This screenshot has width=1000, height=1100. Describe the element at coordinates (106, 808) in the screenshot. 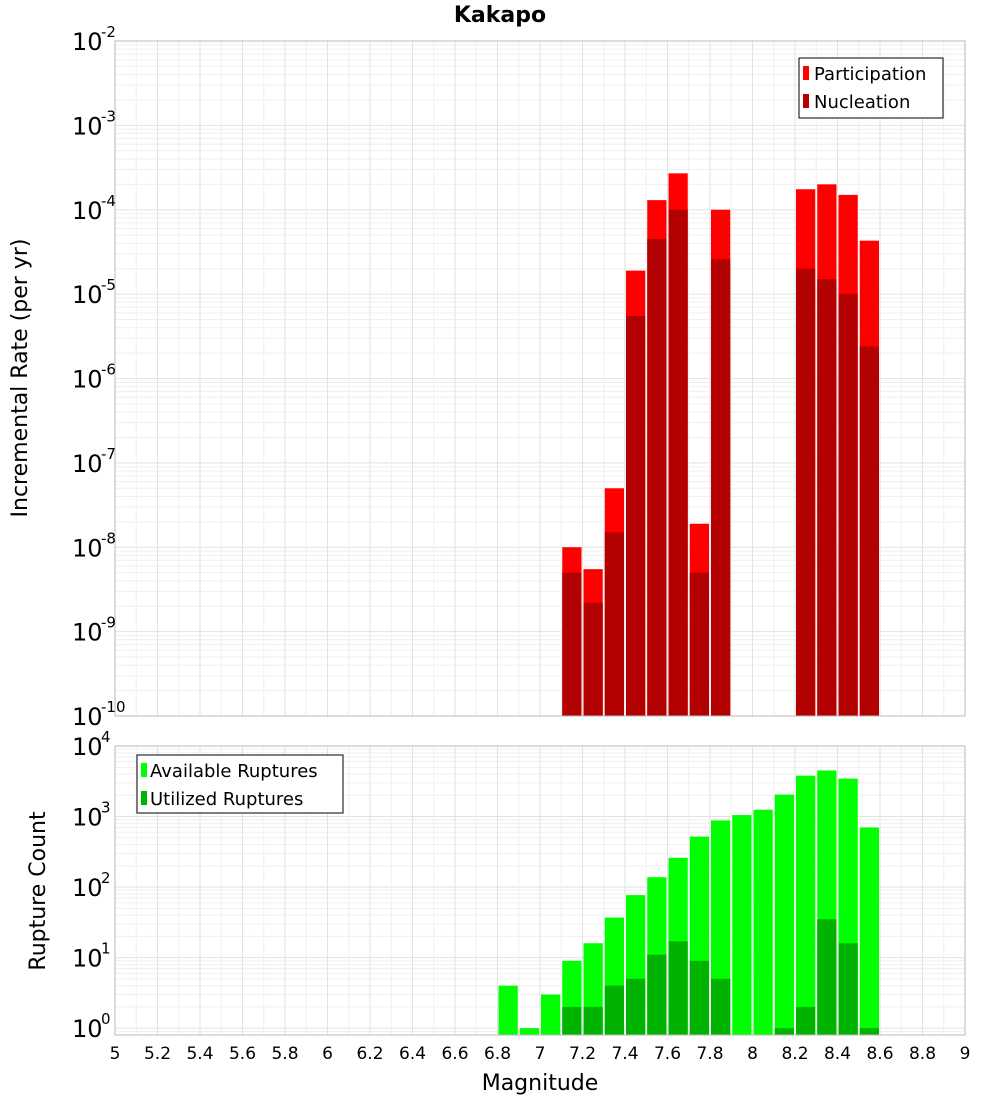

I see `count-y-tick-exponent: 3` at that location.